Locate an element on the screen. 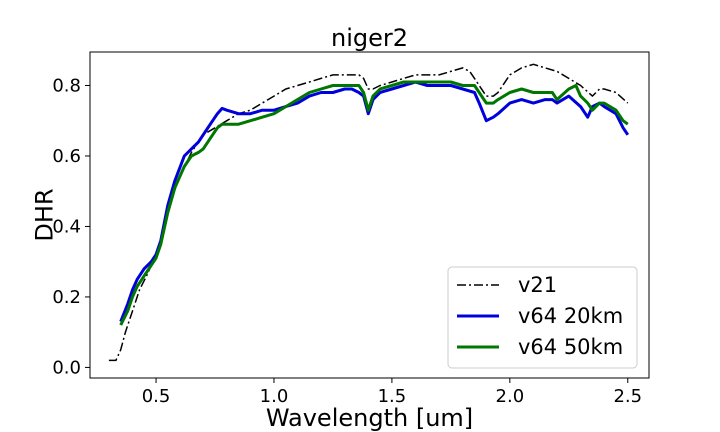  x-tick-label: 1.0 is located at coordinates (274, 396).